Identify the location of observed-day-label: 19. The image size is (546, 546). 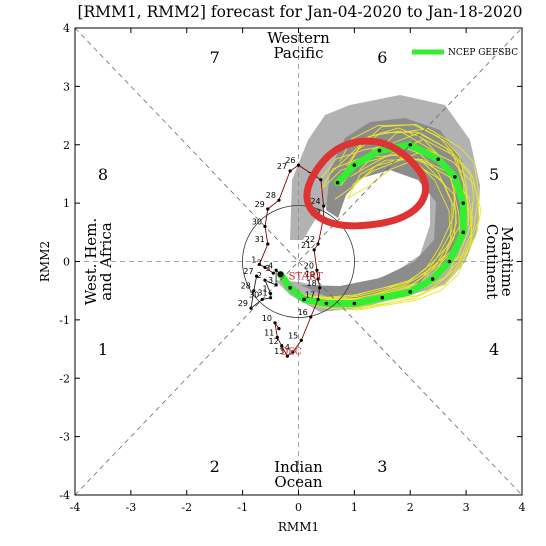
(310, 274).